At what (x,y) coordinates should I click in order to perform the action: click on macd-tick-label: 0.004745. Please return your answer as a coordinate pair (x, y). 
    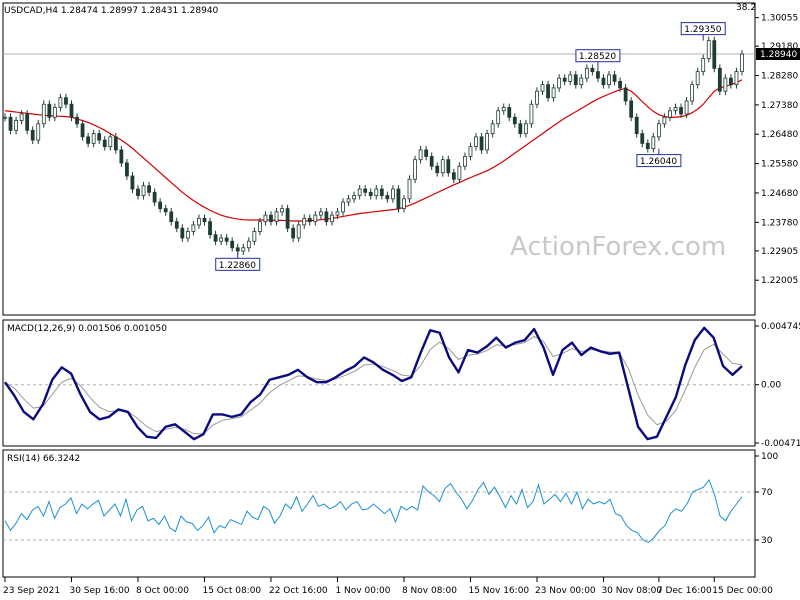
    Looking at the image, I should click on (780, 327).